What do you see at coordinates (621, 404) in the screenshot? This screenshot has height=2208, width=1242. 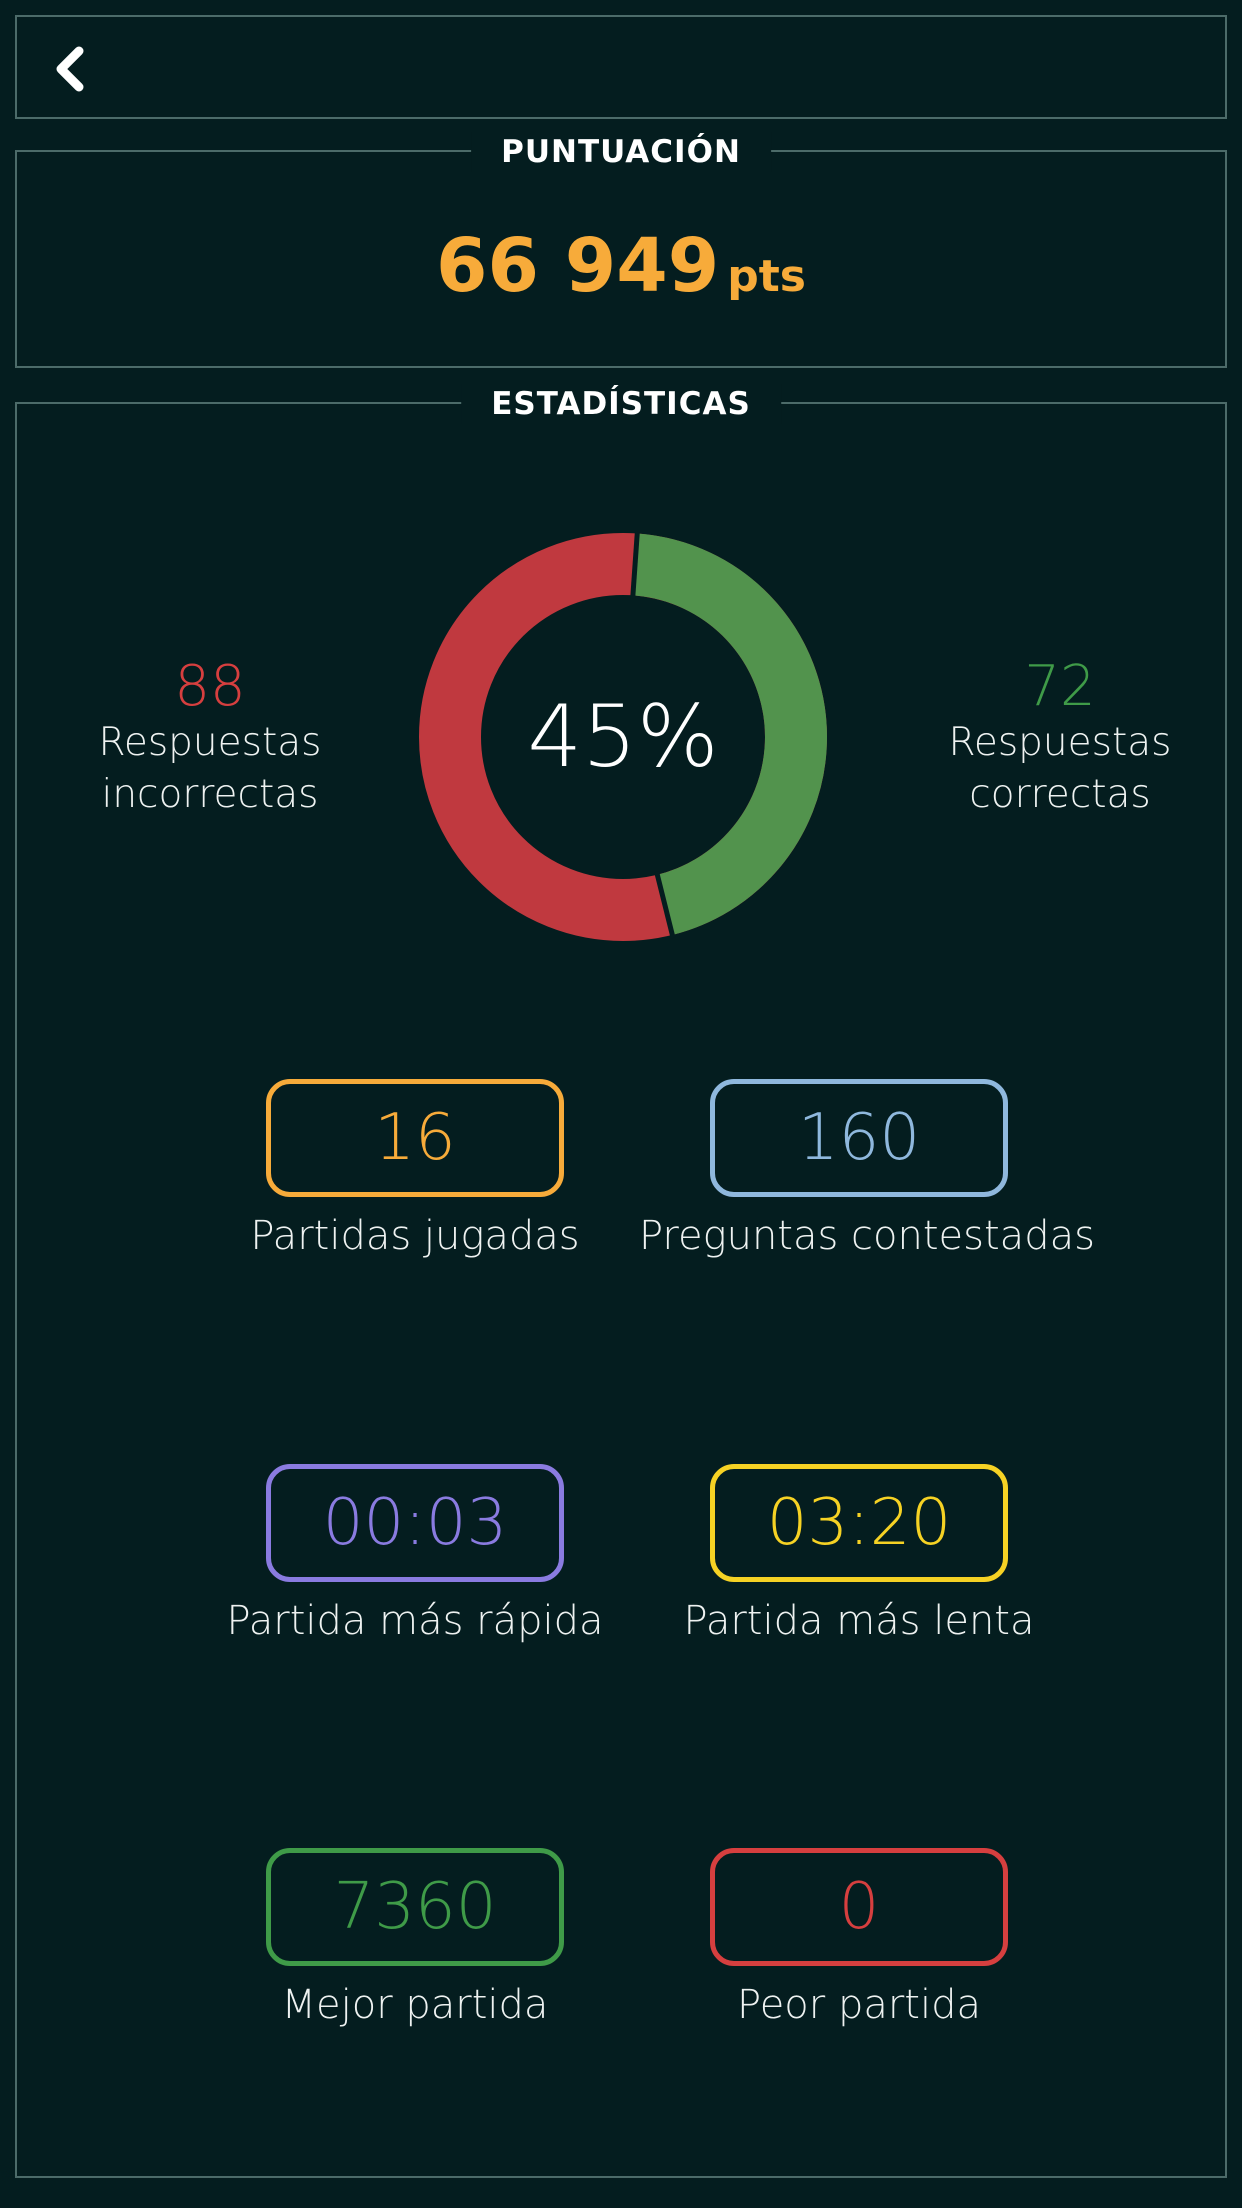 I see `stats-title: ESTADÍSTICAS` at bounding box center [621, 404].